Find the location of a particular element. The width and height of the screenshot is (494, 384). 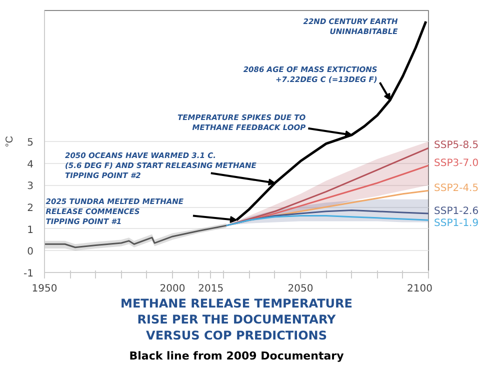

series-label: SSP1-2.6 is located at coordinates (456, 211).